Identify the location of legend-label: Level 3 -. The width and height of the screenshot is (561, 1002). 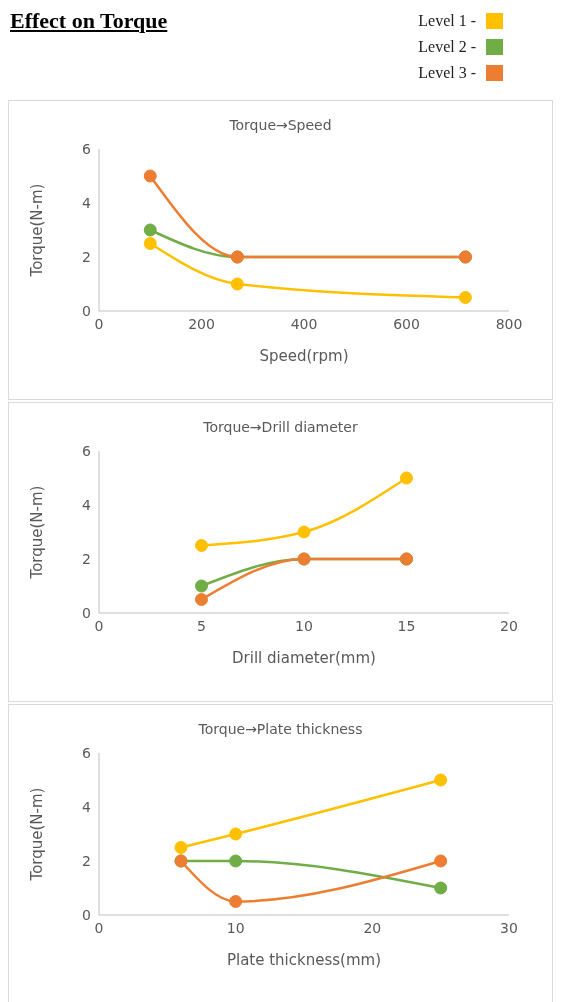
(447, 73).